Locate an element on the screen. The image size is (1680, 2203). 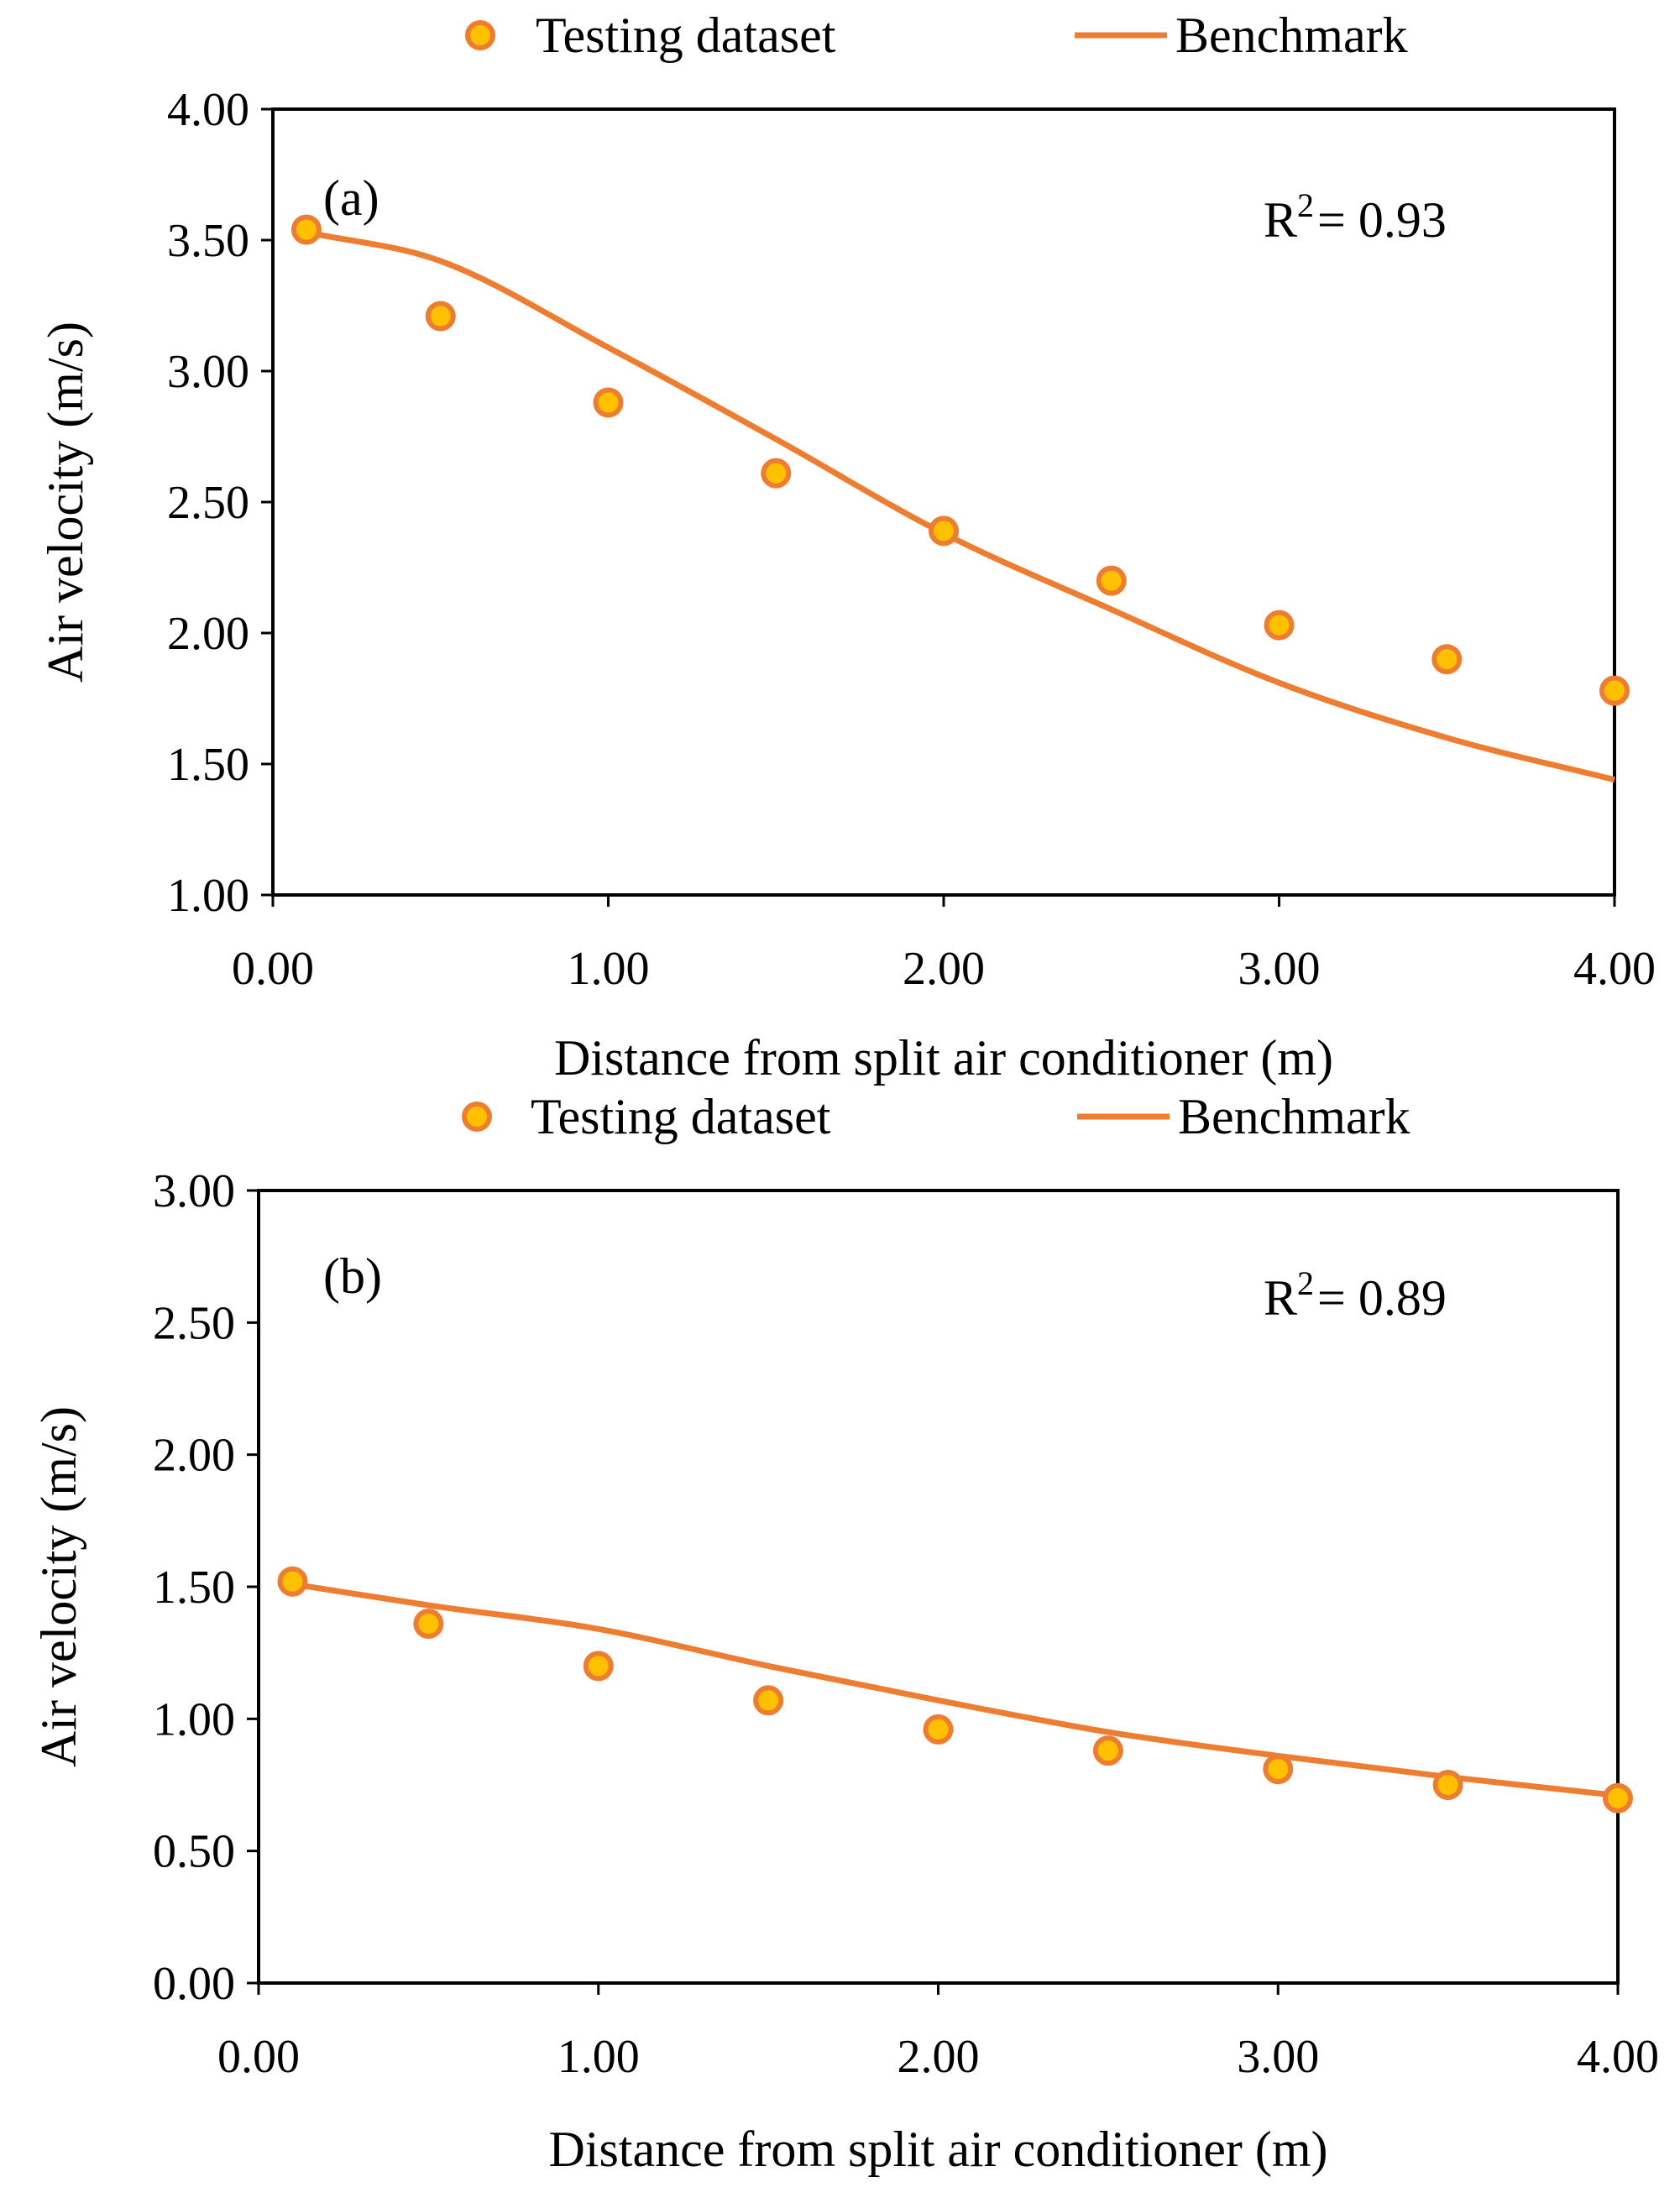
y-tick-label: 4.00 is located at coordinates (208, 110).